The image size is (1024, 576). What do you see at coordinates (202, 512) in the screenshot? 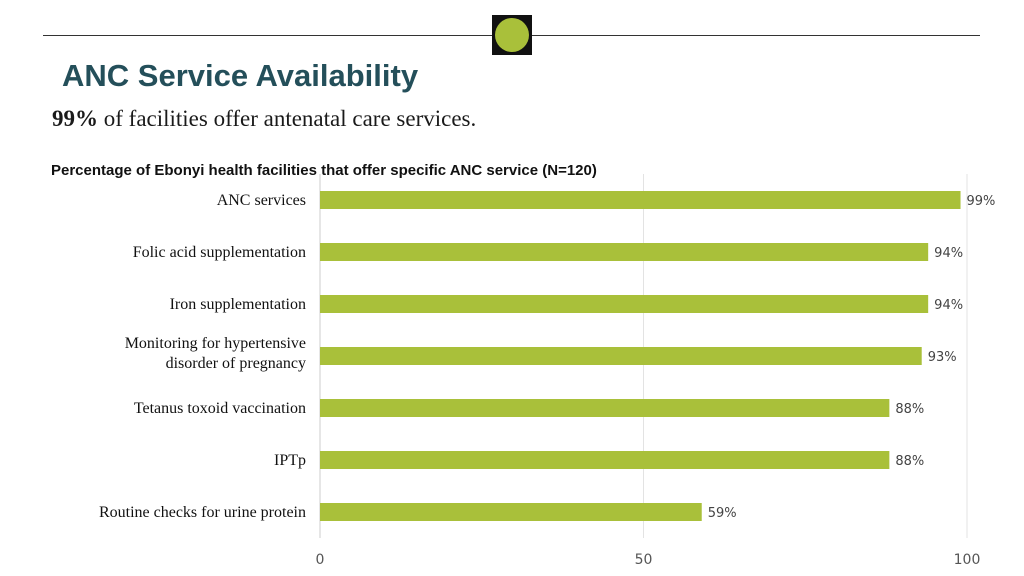
I see `category-label: Routine checks for urine protein` at bounding box center [202, 512].